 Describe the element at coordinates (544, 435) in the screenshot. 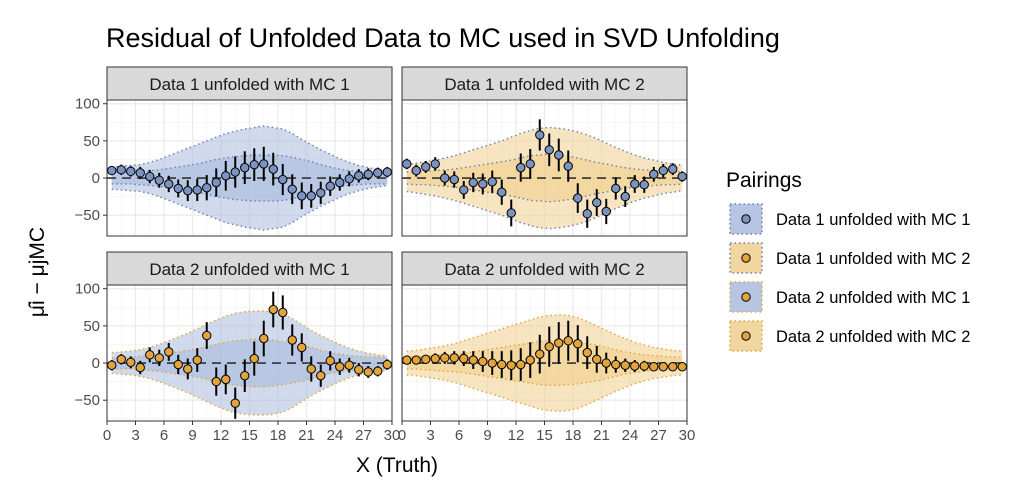

I see `x-tick-label: 15` at that location.